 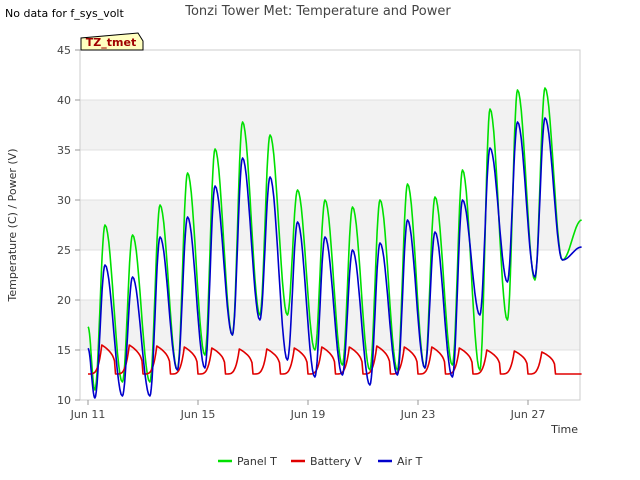 What do you see at coordinates (12, 225) in the screenshot?
I see `y-axis-label: Temperature (C) / Power (V)` at bounding box center [12, 225].